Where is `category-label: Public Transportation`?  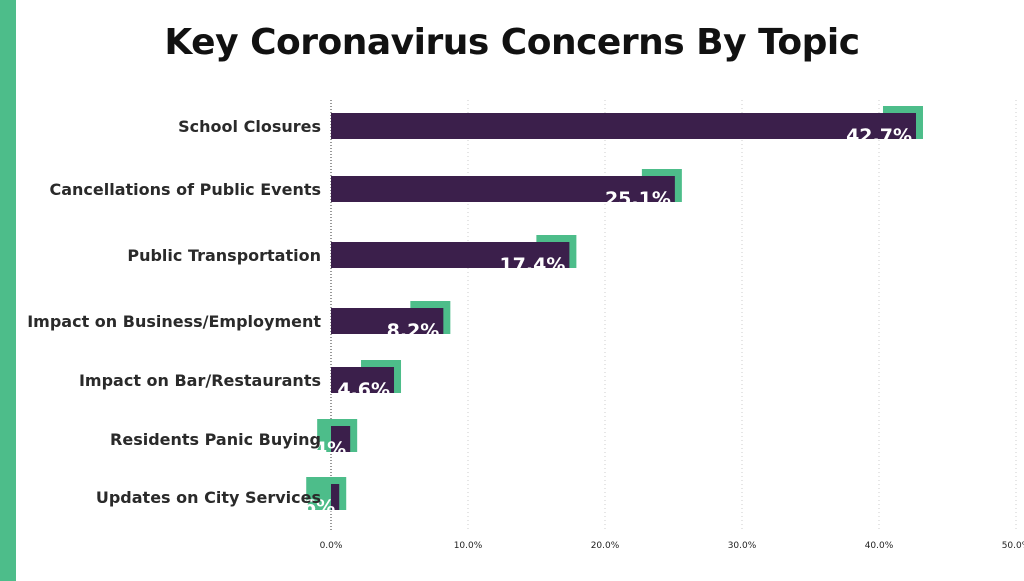 category-label: Public Transportation is located at coordinates (224, 255).